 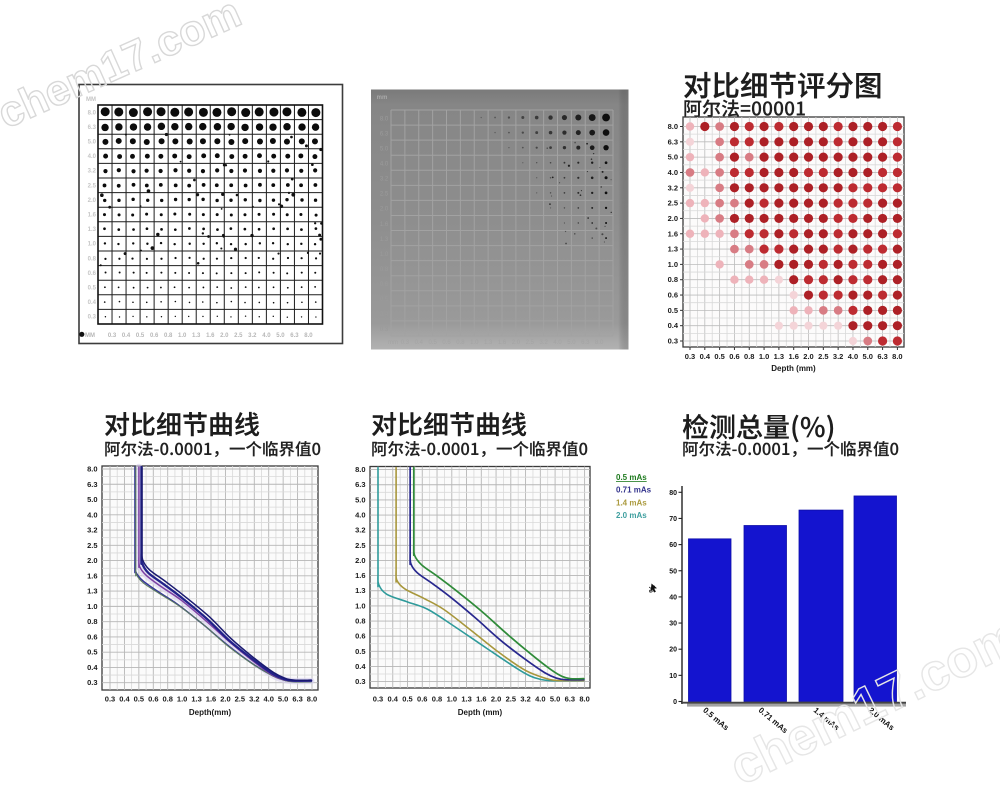 What do you see at coordinates (673, 493) in the screenshot?
I see `svg-text: 80` at bounding box center [673, 493].